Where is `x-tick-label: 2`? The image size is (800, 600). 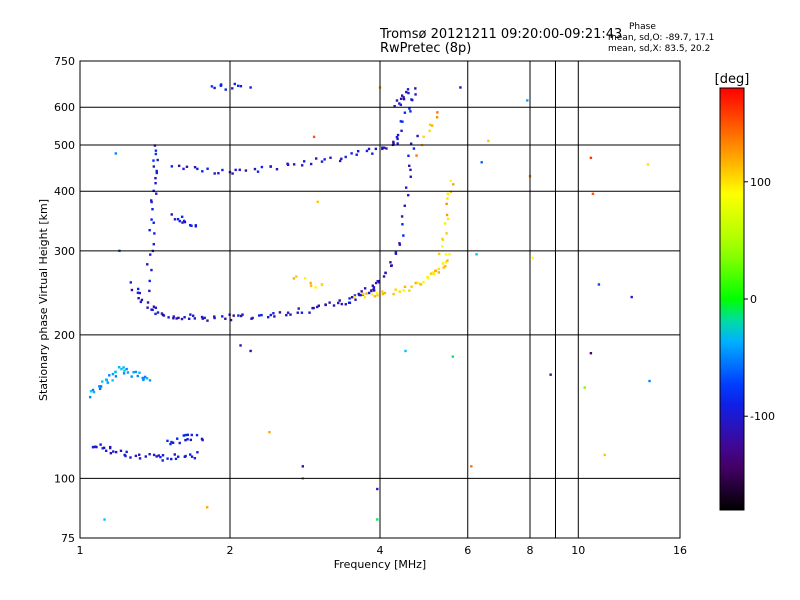 x-tick-label: 2 is located at coordinates (230, 550).